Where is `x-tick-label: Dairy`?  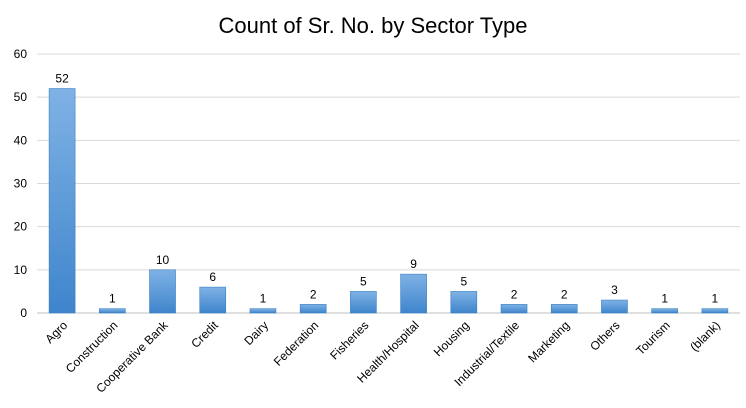
x-tick-label: Dairy is located at coordinates (256, 333).